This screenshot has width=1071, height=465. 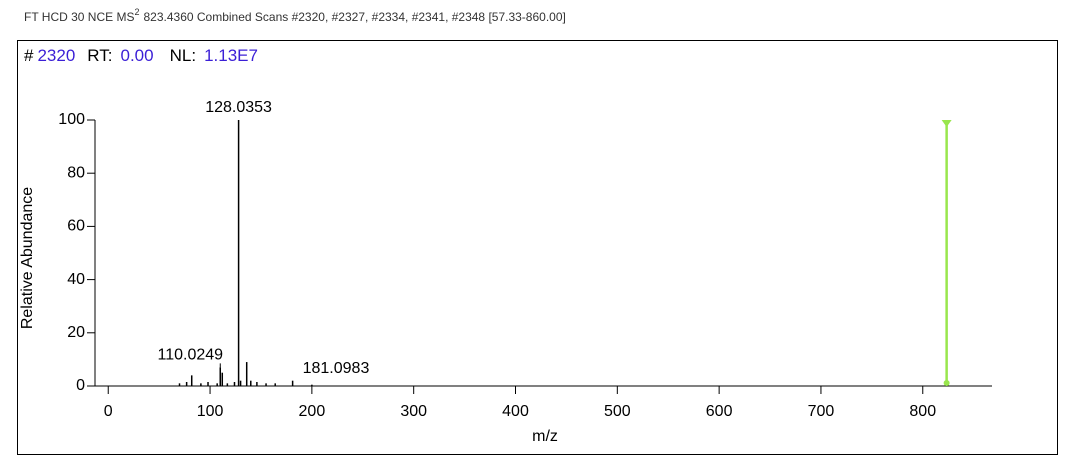 What do you see at coordinates (29, 55) in the screenshot?
I see `scan-label: #` at bounding box center [29, 55].